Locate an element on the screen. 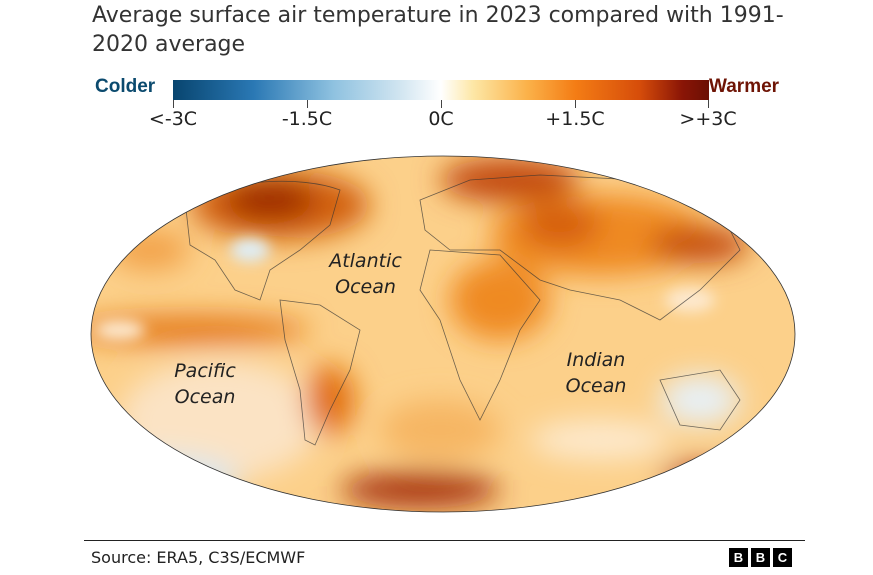 This screenshot has width=873, height=575. bbc-logo: B B C is located at coordinates (760, 557).